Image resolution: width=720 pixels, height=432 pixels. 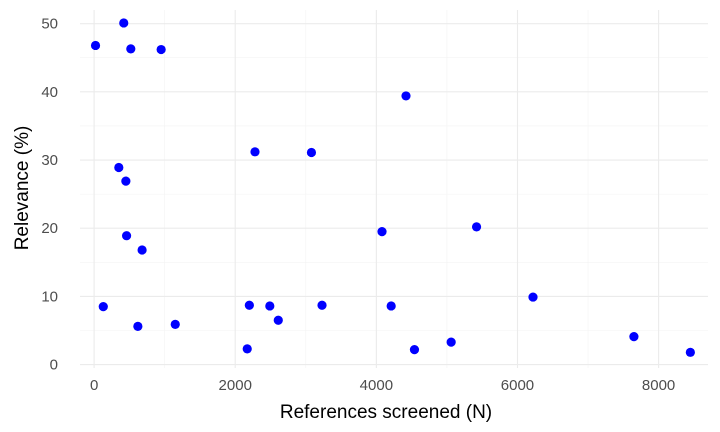 I want to click on y-tick-label: 50, so click(x=49, y=24).